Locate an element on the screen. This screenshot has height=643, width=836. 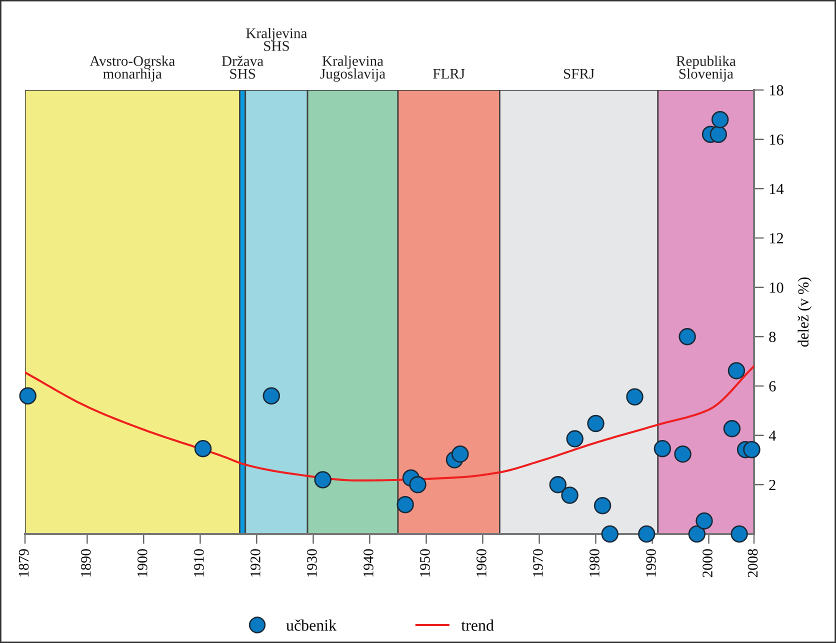
legend-label: učbenik is located at coordinates (311, 625).